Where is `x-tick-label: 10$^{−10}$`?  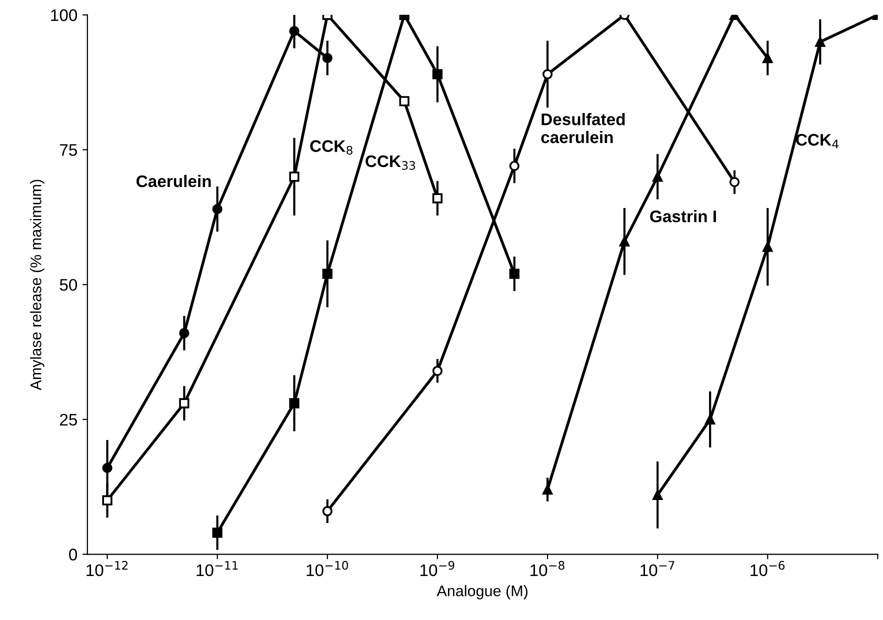 x-tick-label: 10$^{−10}$ is located at coordinates (327, 568).